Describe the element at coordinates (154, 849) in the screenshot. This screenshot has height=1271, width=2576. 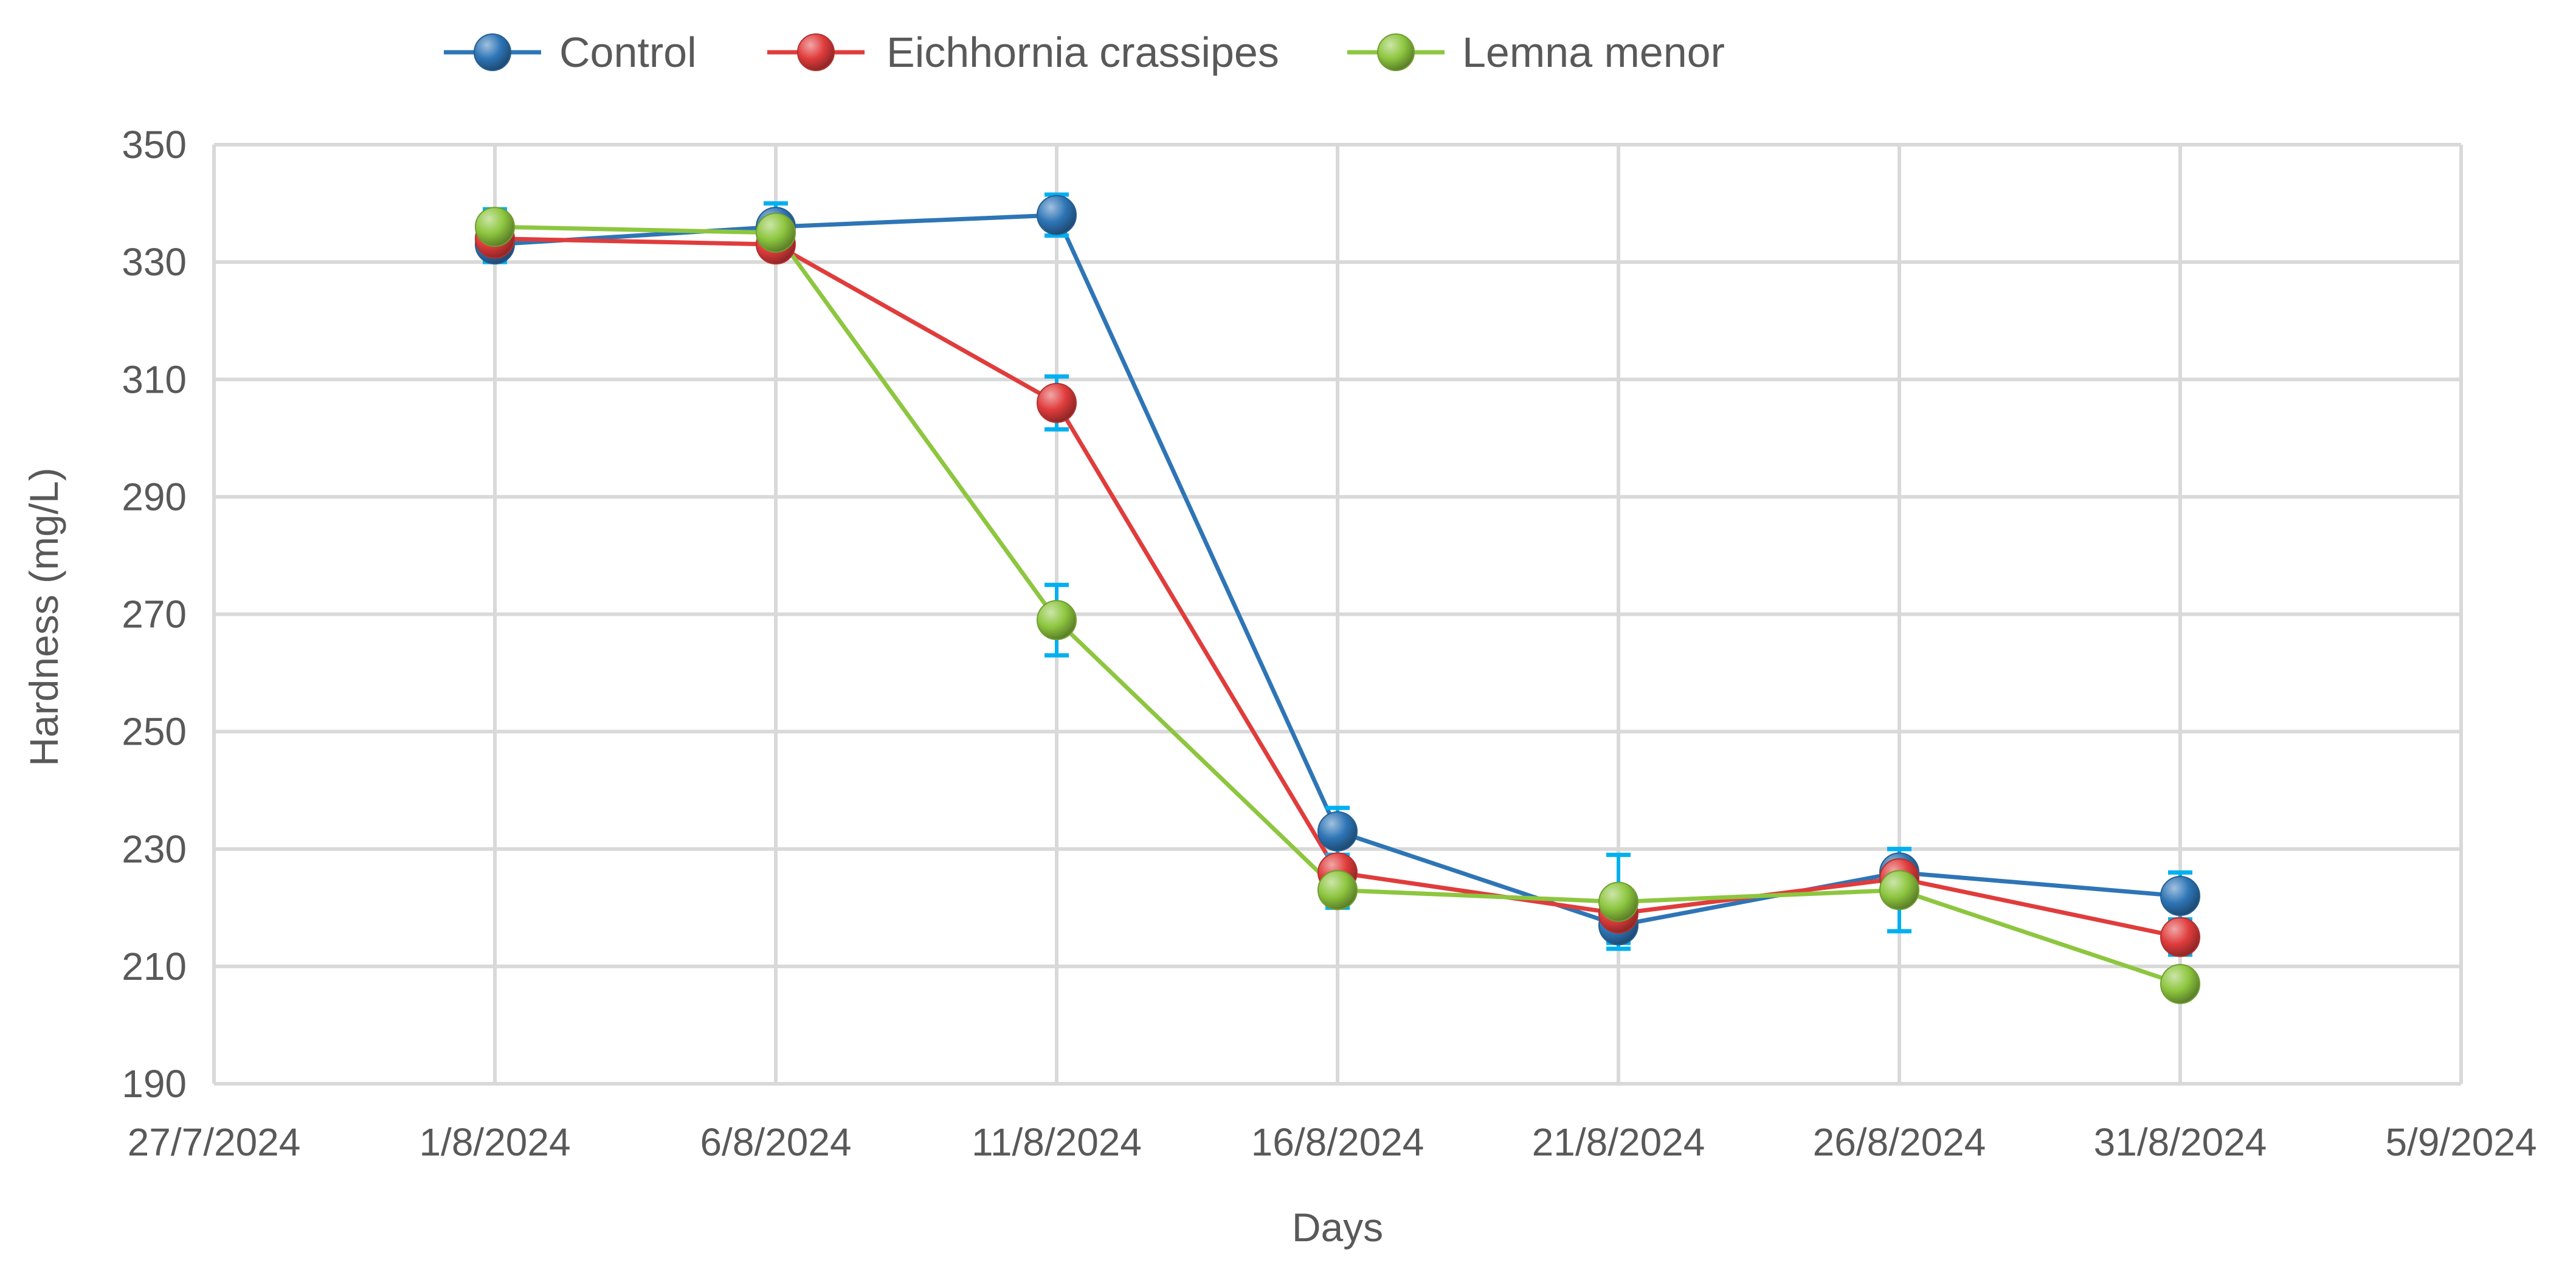
I see `y-tick-label: 230` at that location.